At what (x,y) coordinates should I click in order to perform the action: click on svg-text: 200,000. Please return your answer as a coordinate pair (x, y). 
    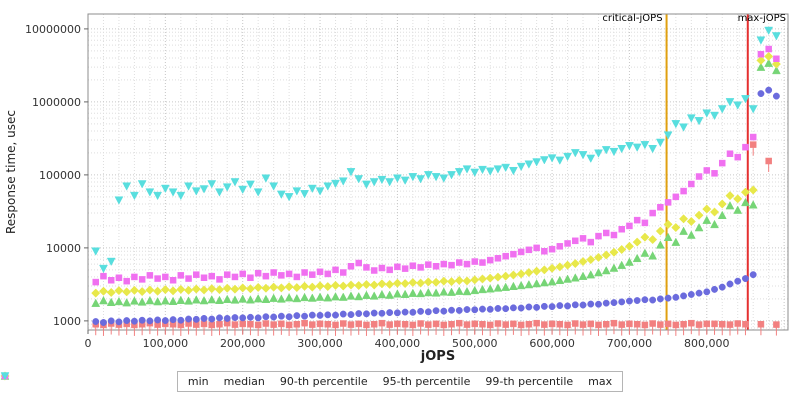
    Looking at the image, I should click on (243, 343).